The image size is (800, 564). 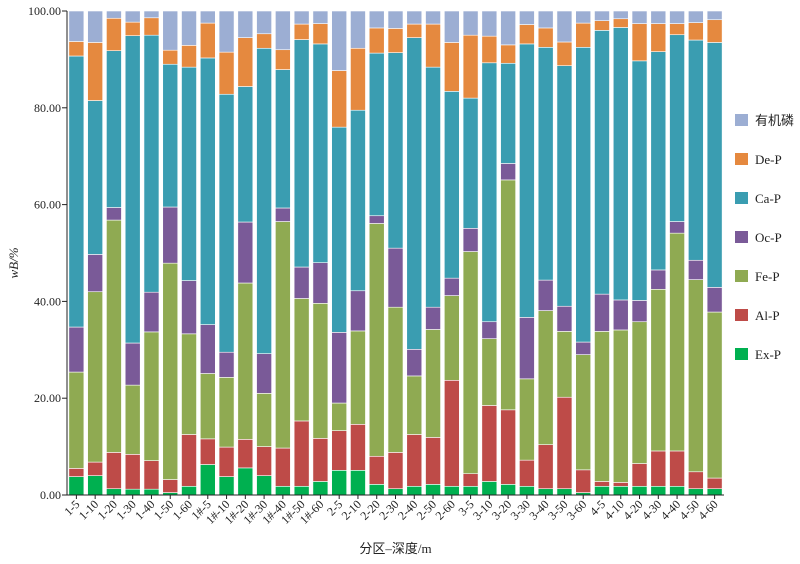 What do you see at coordinates (444, 509) in the screenshot?
I see `x-tick-label: 2-60` at bounding box center [444, 509].